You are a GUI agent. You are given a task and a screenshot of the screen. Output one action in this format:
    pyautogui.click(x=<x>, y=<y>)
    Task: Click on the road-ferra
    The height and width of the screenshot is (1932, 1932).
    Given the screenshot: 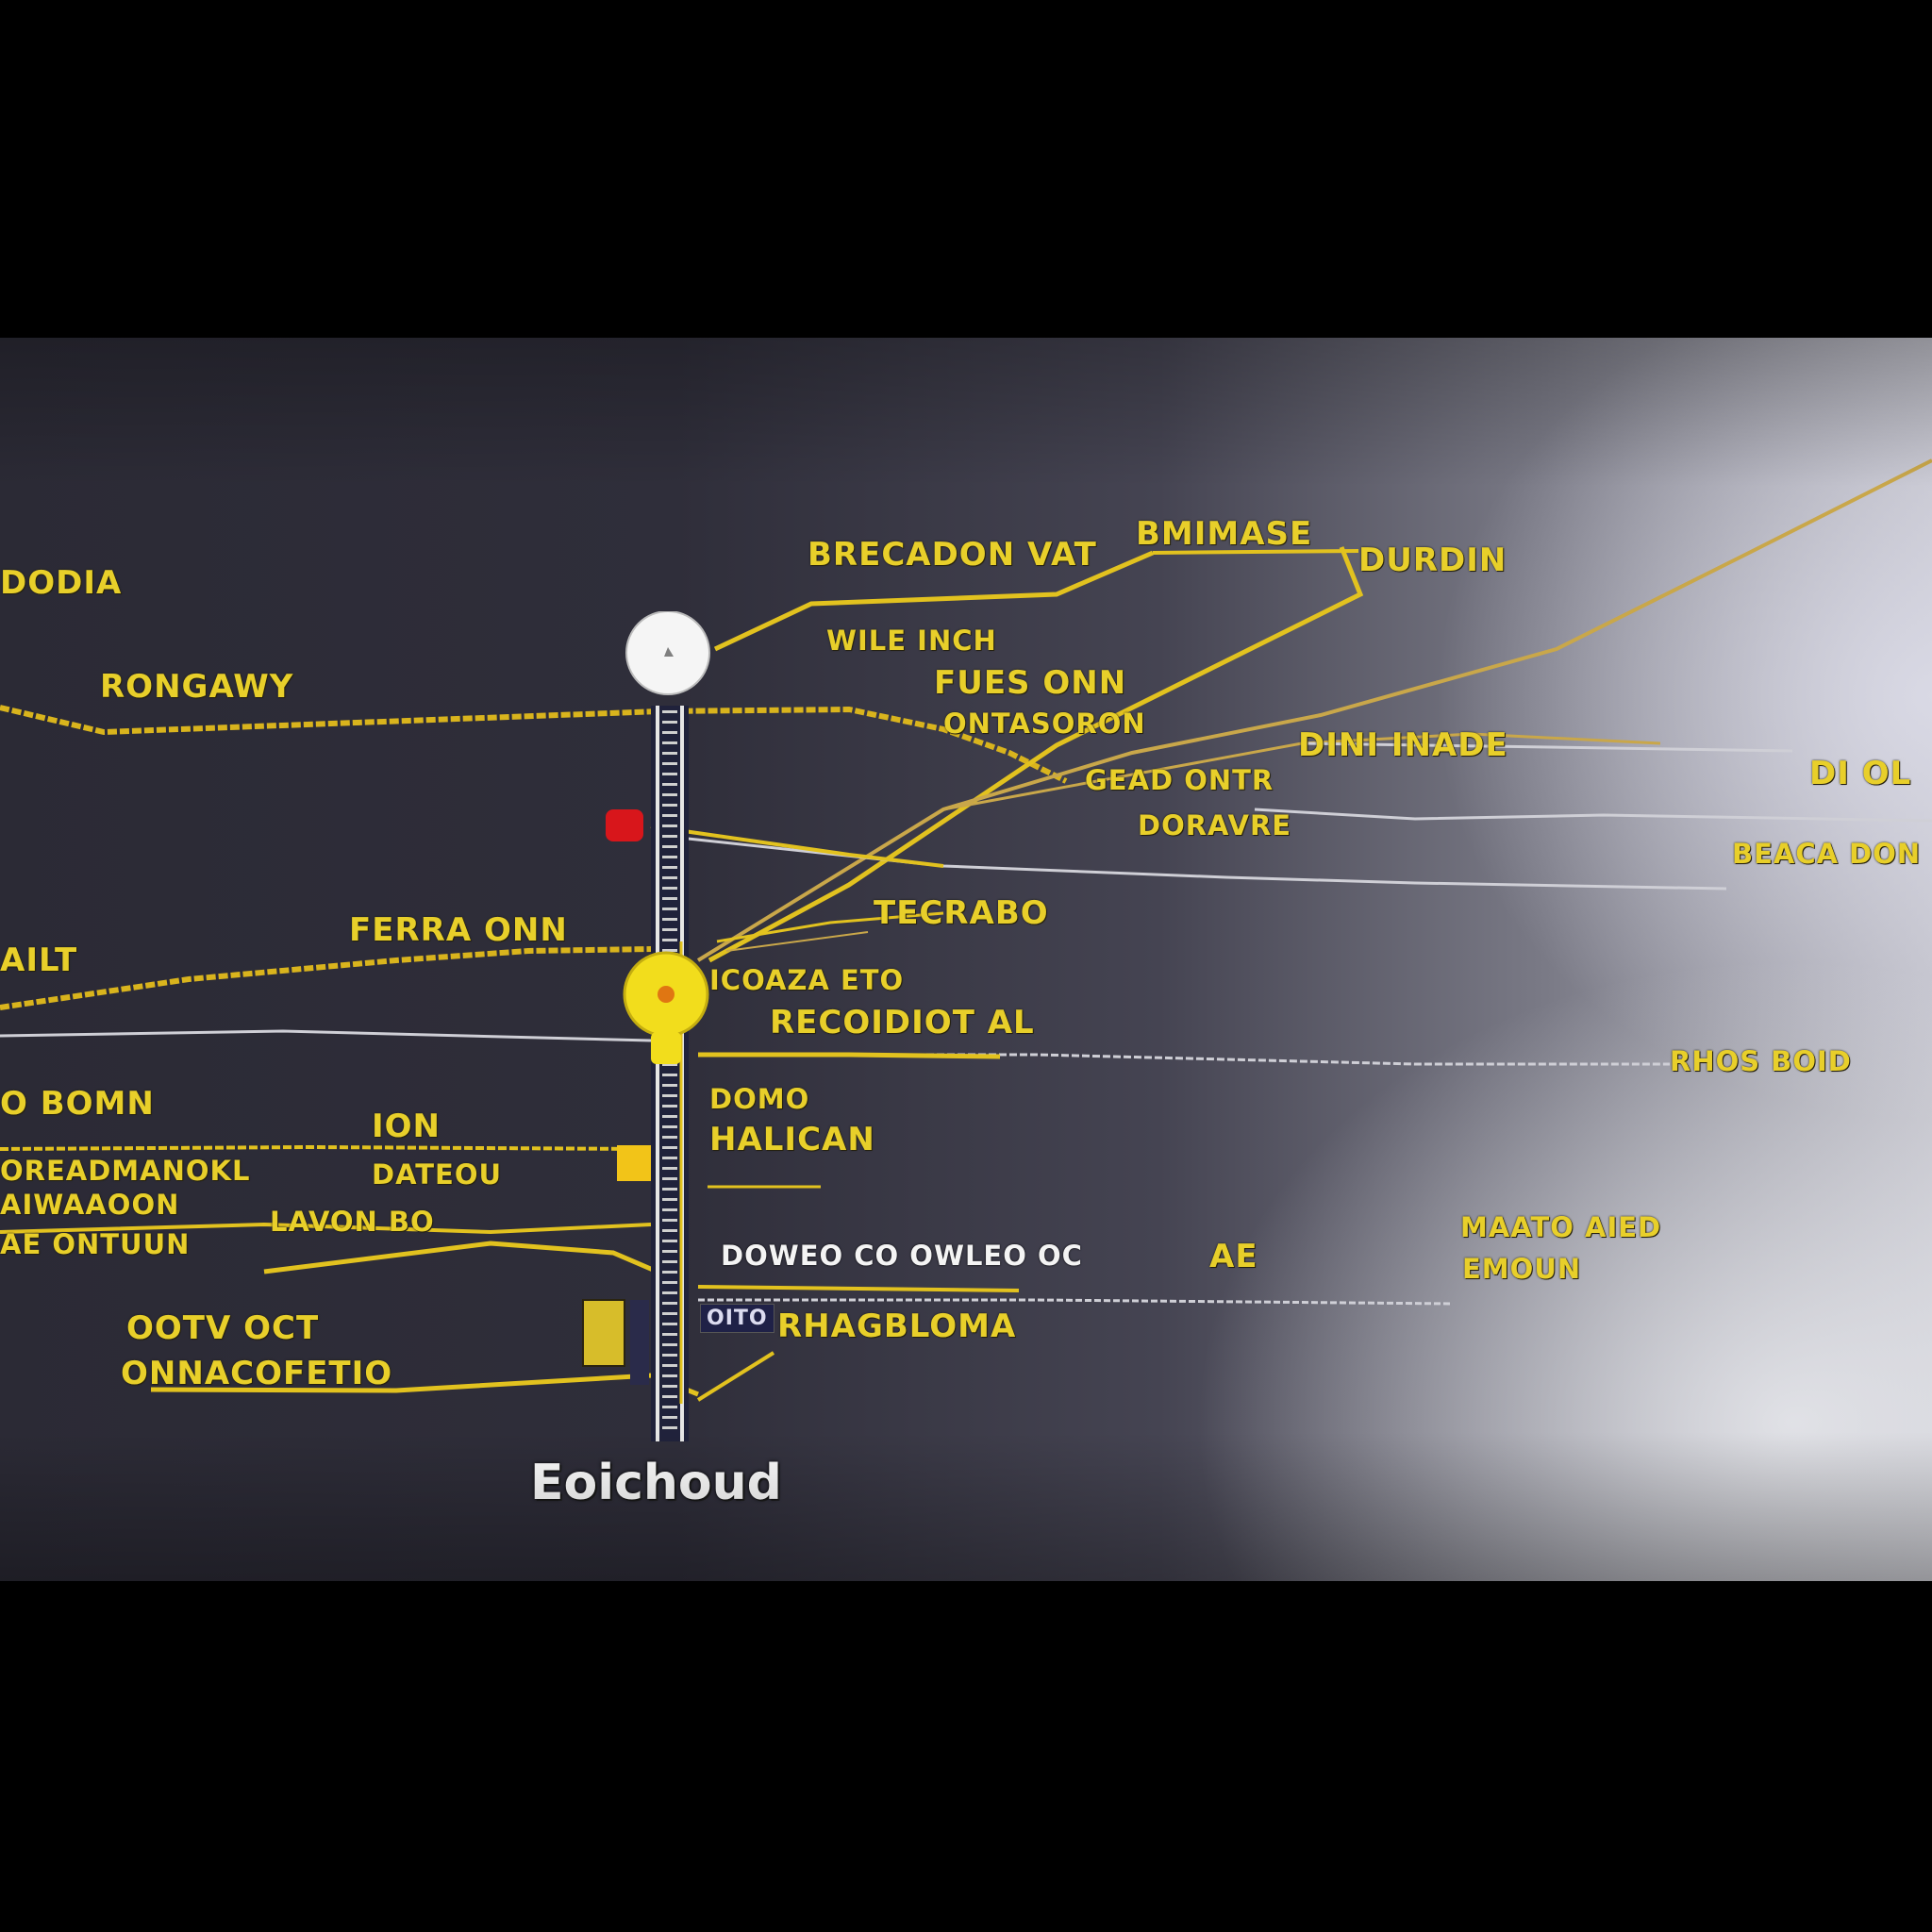 What is the action you would take?
    pyautogui.click(x=326, y=978)
    